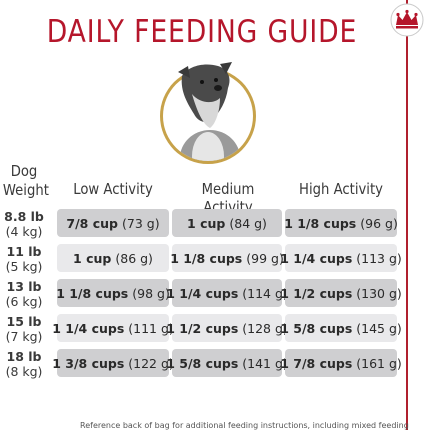  What do you see at coordinates (24, 364) in the screenshot?
I see `weight-label-row-5: 18 lb (8 kg)` at bounding box center [24, 364].